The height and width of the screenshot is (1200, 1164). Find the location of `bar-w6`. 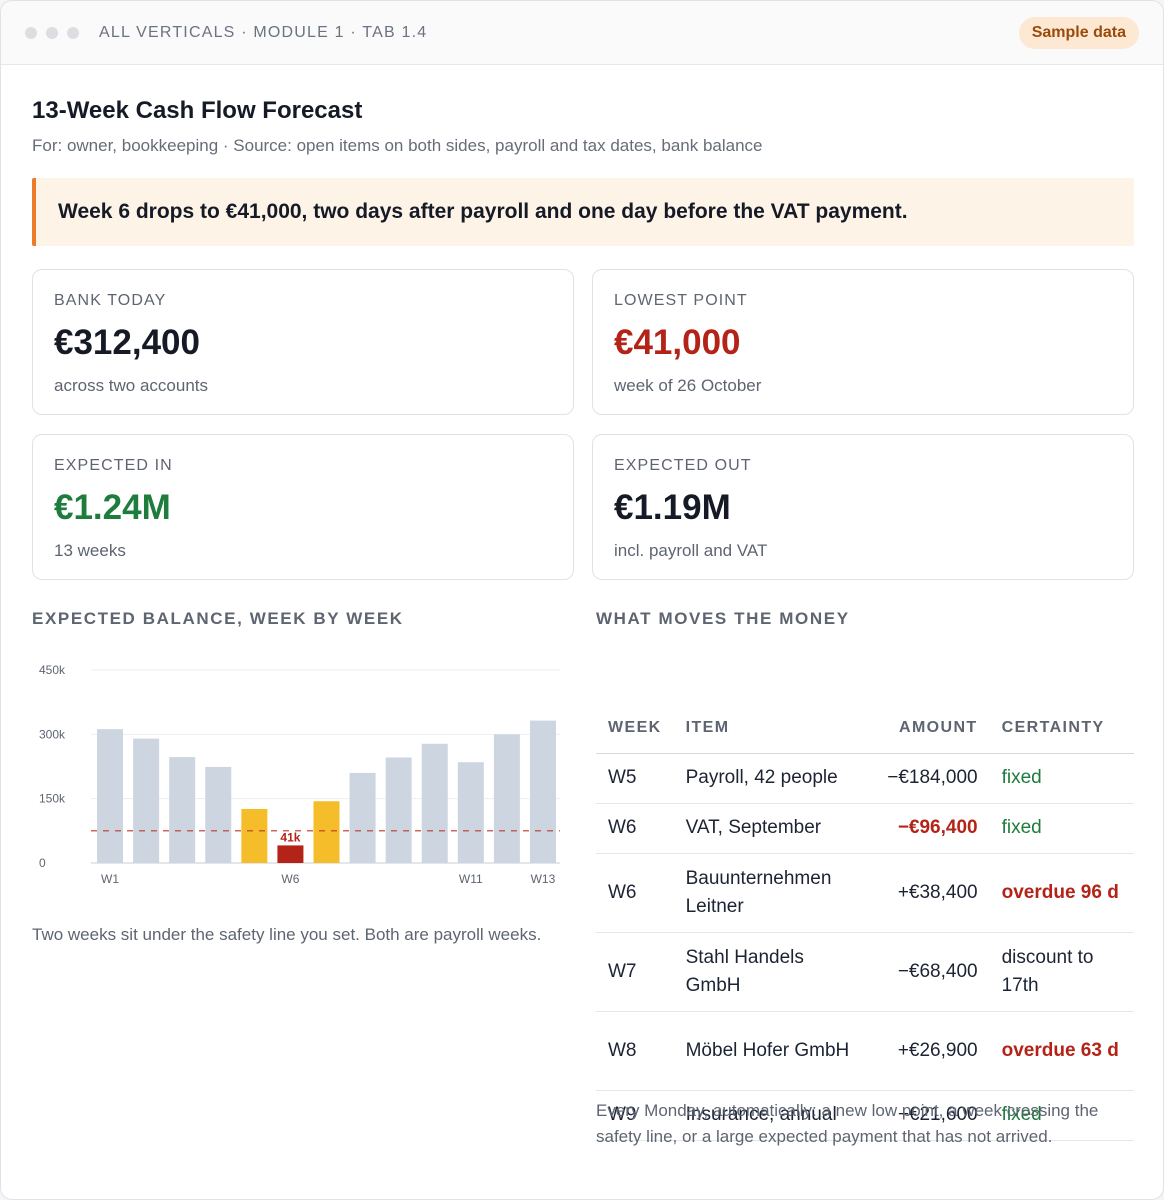

bar-w6 is located at coordinates (290, 854).